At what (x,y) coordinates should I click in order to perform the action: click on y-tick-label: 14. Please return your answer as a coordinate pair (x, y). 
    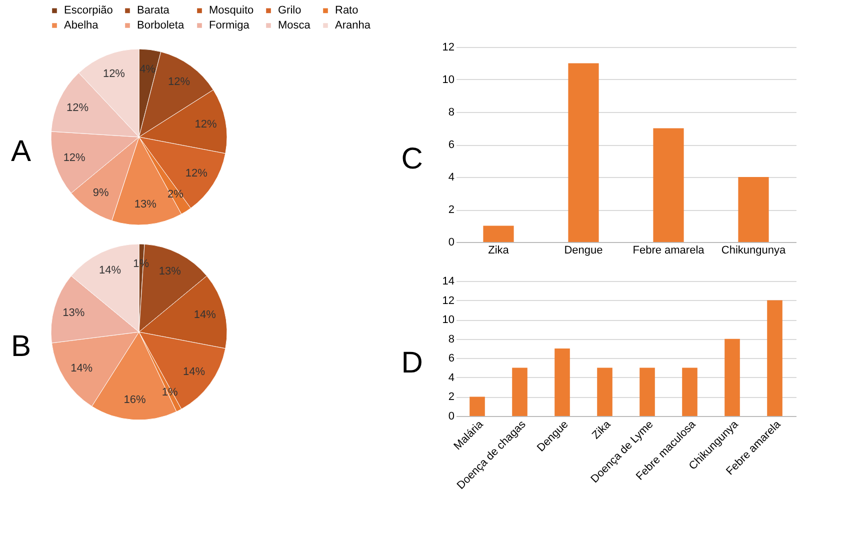
    Looking at the image, I should click on (448, 282).